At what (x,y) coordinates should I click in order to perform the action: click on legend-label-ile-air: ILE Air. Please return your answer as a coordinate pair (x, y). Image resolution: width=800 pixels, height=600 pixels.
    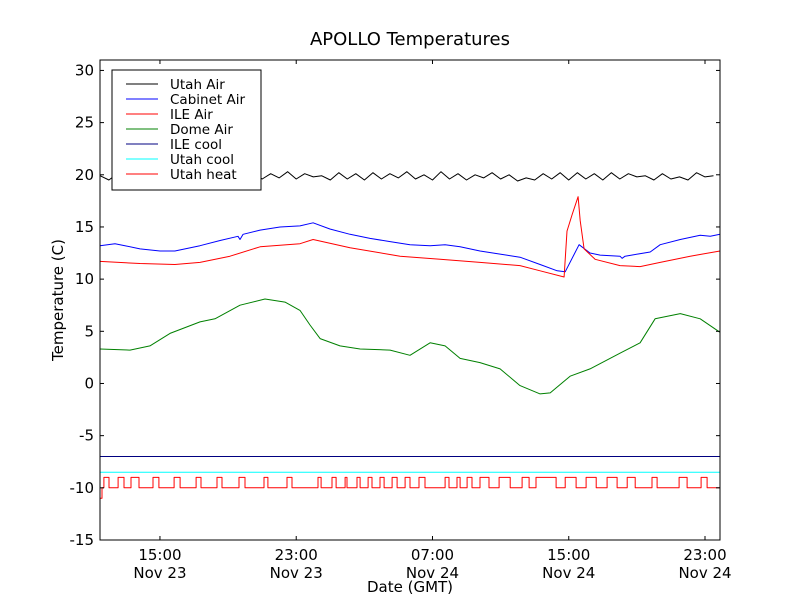
    Looking at the image, I should click on (191, 115).